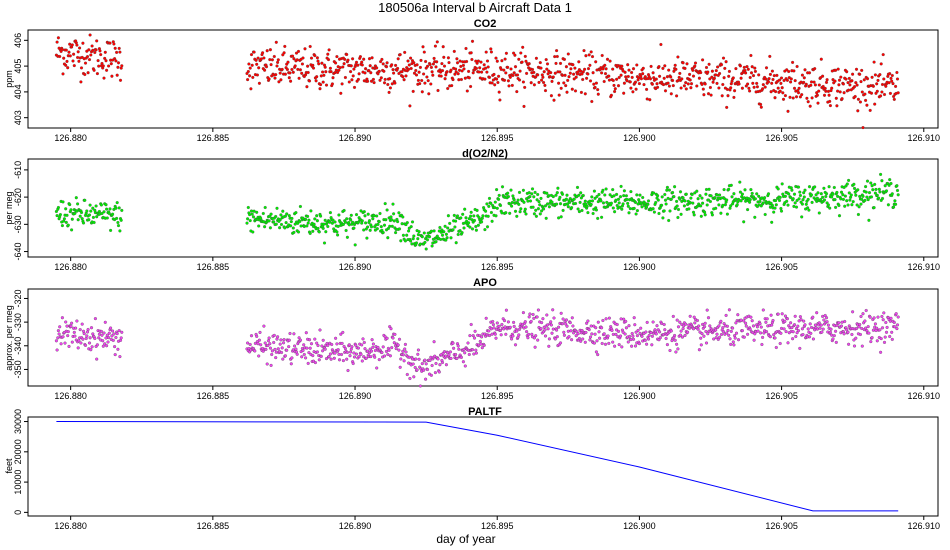 The width and height of the screenshot is (950, 550). I want to click on series-points-apo, so click(477, 348).